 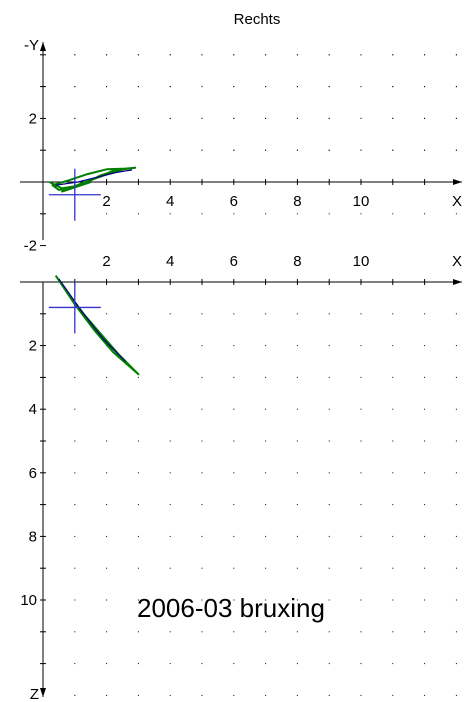 I want to click on x-axis-arrow-sagittal, so click(x=457, y=282).